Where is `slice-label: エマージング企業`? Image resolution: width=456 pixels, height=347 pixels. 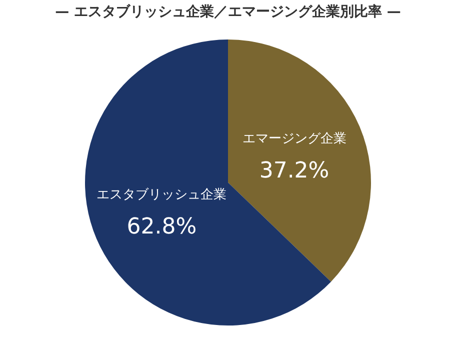 slice-label: エマージング企業 is located at coordinates (294, 138).